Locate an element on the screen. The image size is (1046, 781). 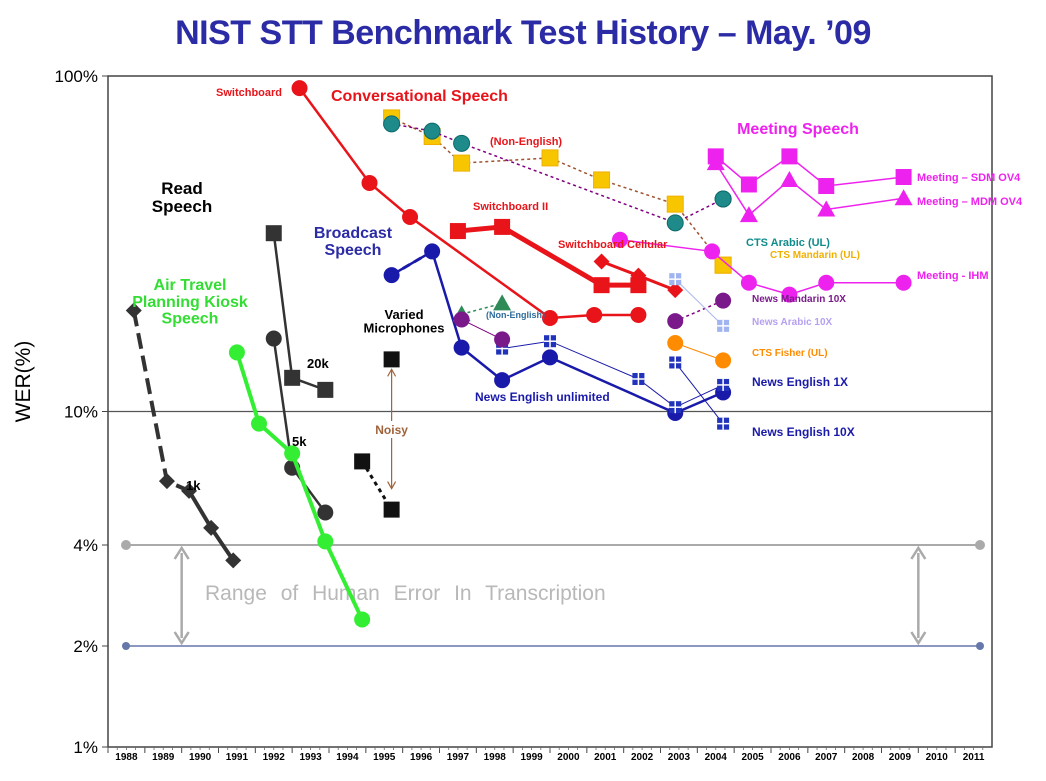
series-label: 1k is located at coordinates (193, 485).